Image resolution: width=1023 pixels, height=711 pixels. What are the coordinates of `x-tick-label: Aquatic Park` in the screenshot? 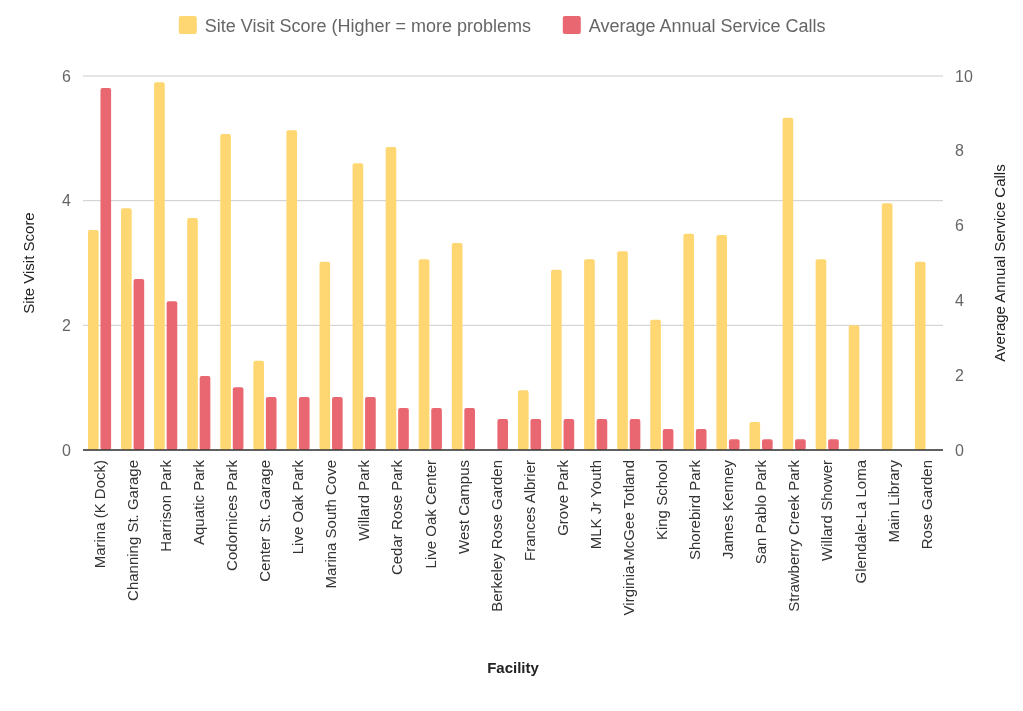 It's located at (199, 502).